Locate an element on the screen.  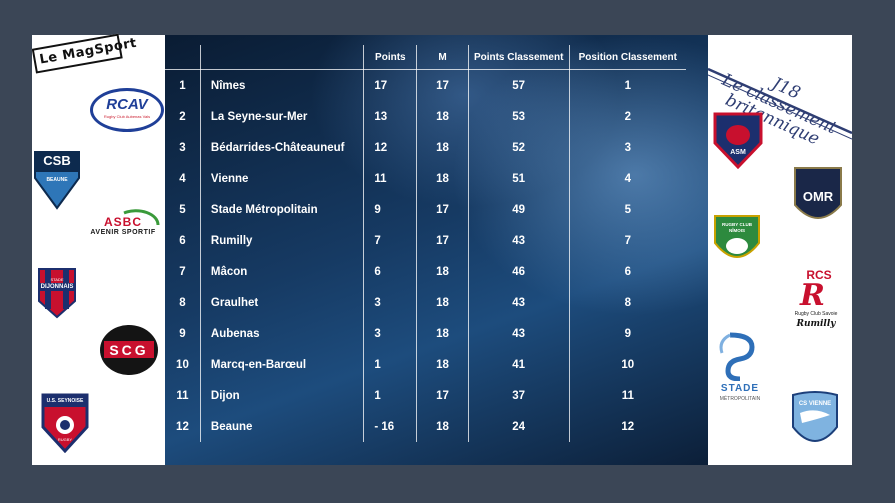
cell-position-classement: 9 is located at coordinates (628, 333).